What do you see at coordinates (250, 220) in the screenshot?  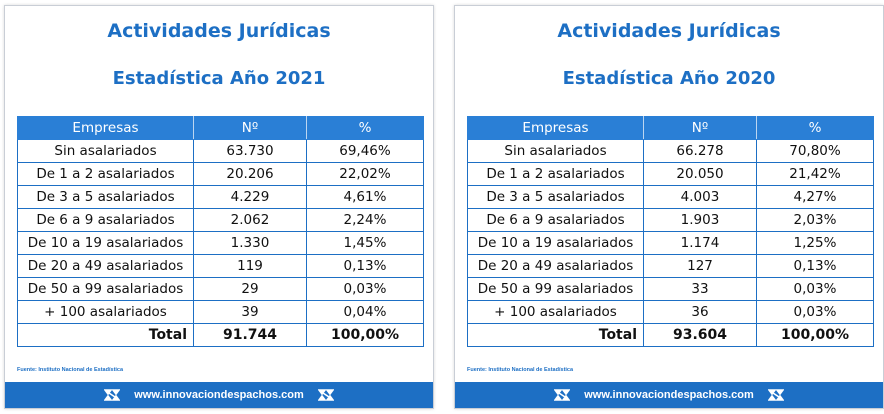 I see `cell-numero: 2.062` at bounding box center [250, 220].